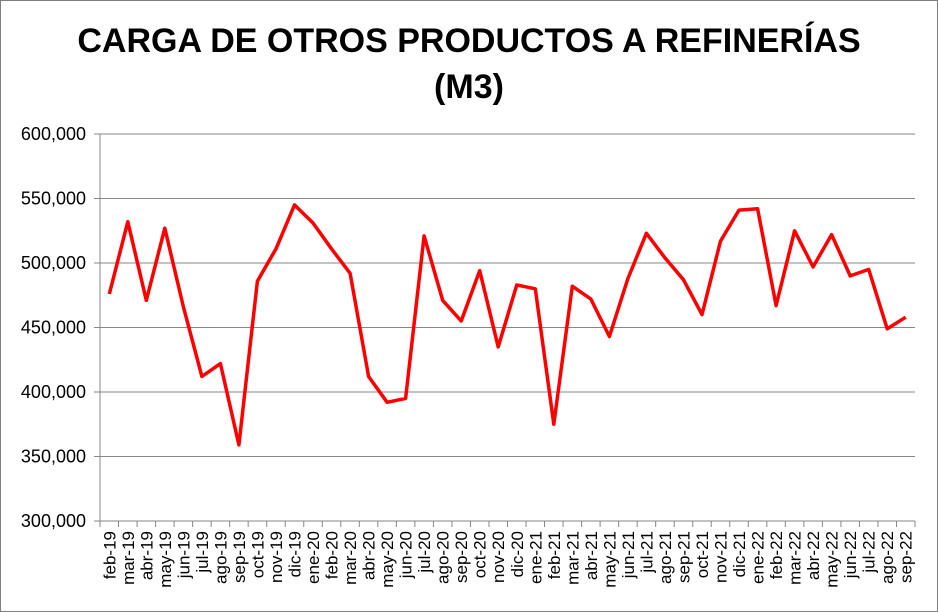 This screenshot has width=938, height=612. I want to click on x-tick-label: feb-19, so click(109, 555).